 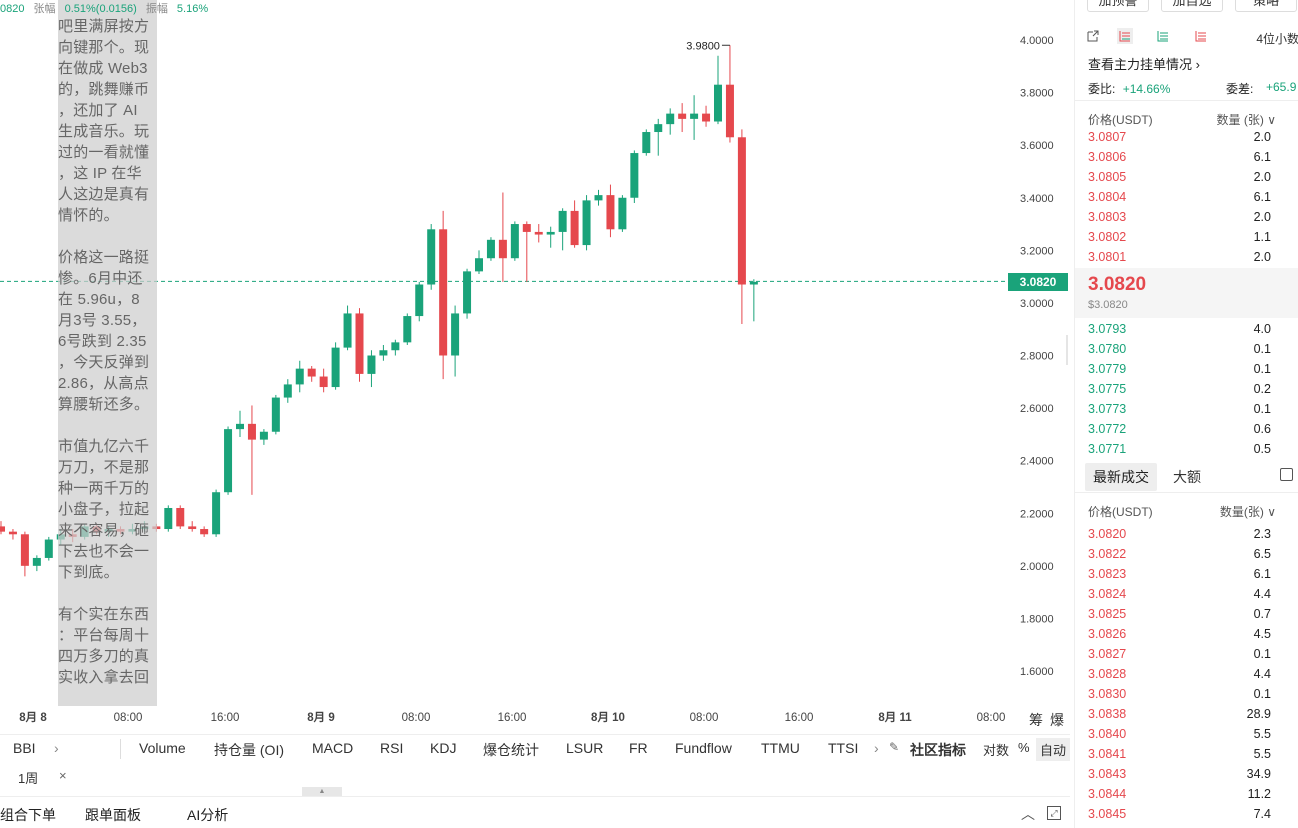 I want to click on chips-toggle: 筹, so click(x=1036, y=720).